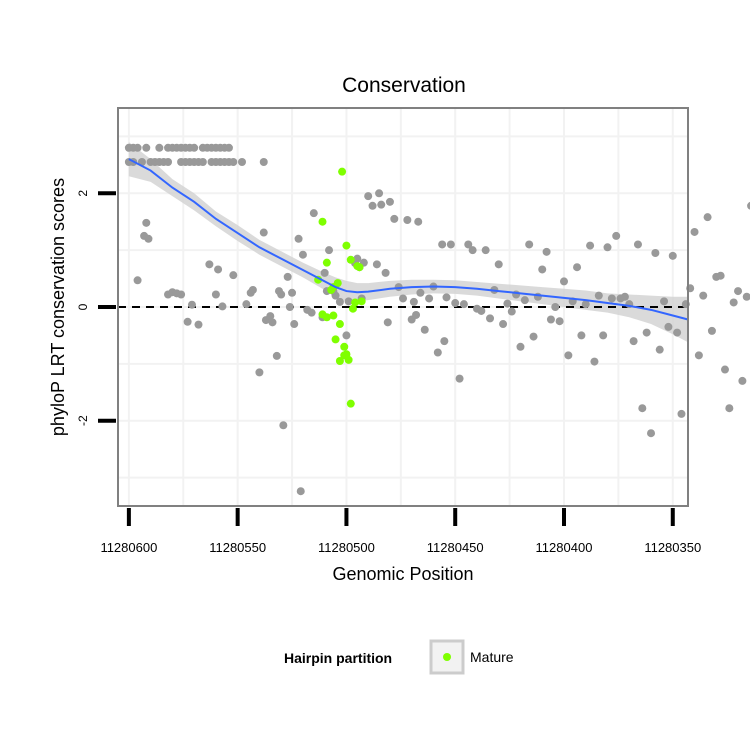 The width and height of the screenshot is (750, 750). What do you see at coordinates (492, 657) in the screenshot?
I see `legend-label-mature: Mature` at bounding box center [492, 657].